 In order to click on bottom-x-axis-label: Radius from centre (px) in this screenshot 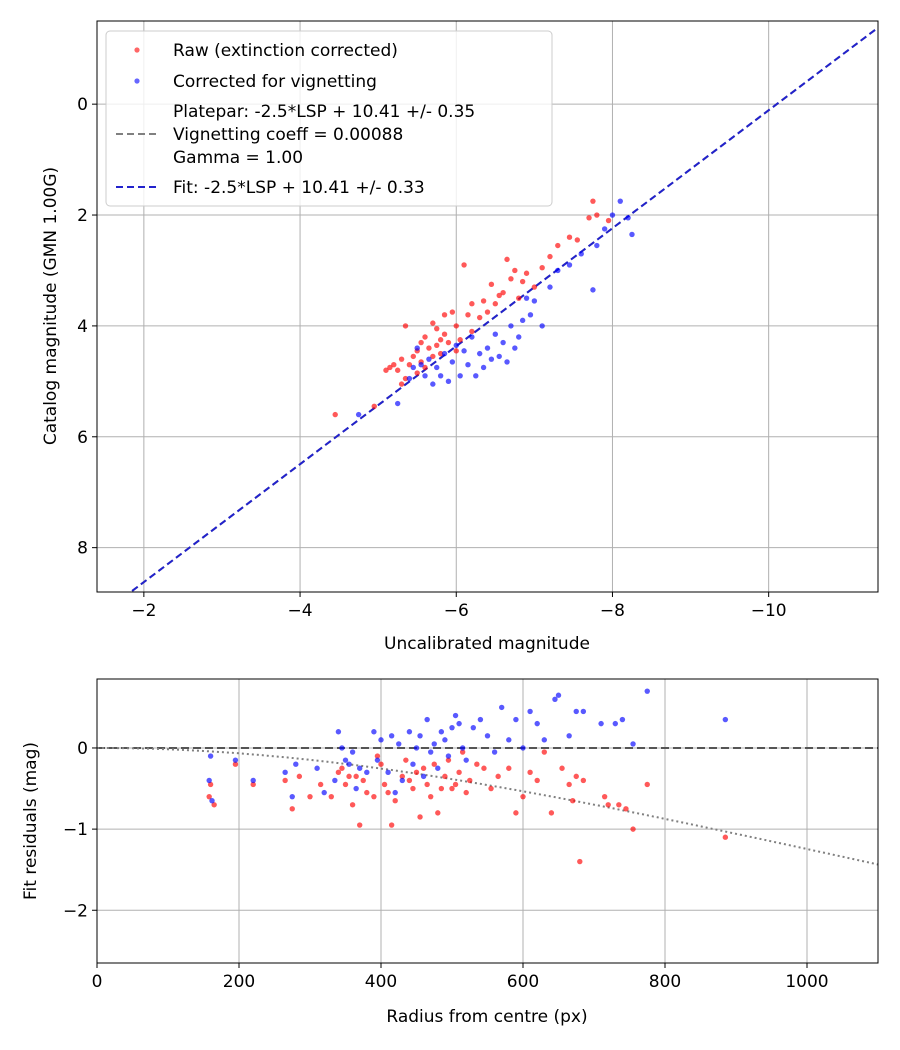, I will do `click(486, 1017)`.